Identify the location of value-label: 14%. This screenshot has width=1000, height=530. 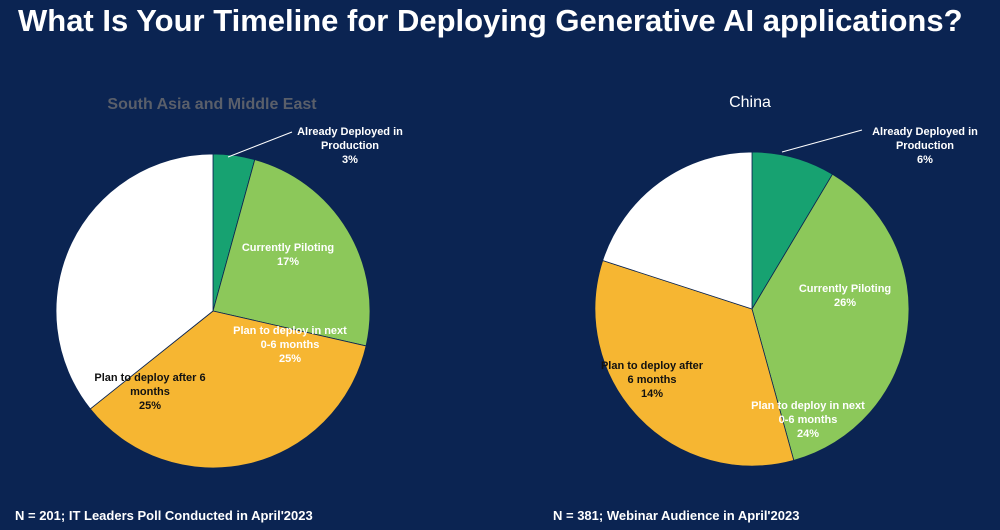
(652, 394).